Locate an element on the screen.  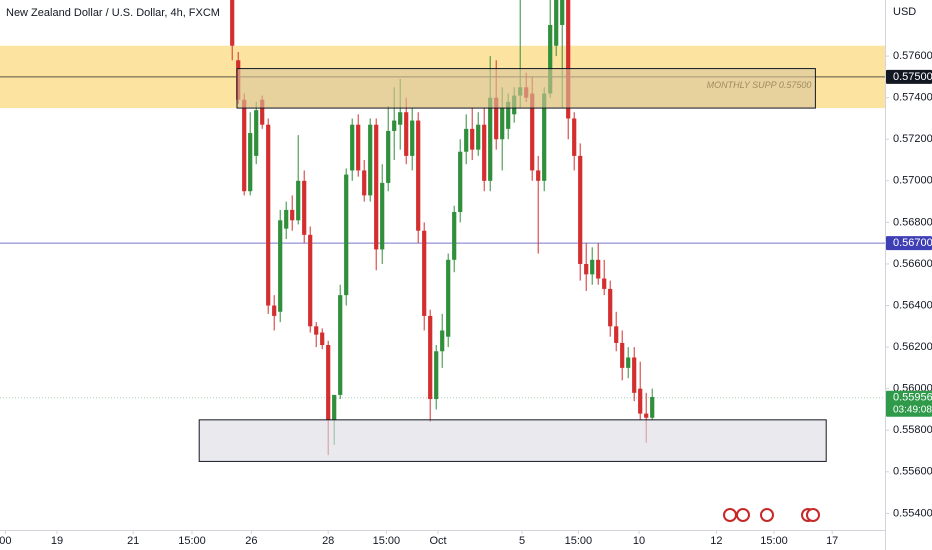
y-tick-label: 0.57000 is located at coordinates (912, 181).